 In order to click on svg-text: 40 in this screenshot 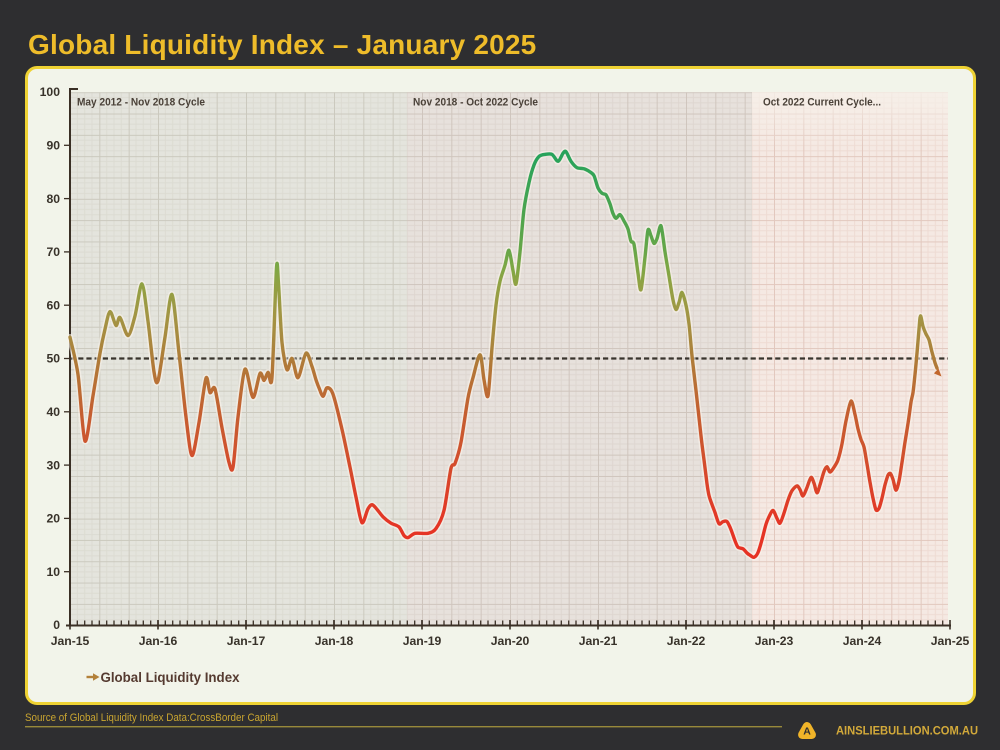, I will do `click(53, 412)`.